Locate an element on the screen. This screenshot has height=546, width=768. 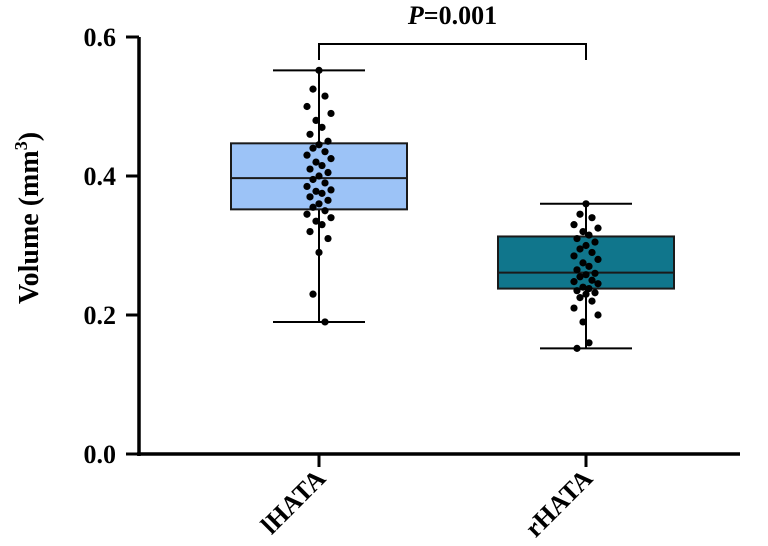
y-axis-label-superscript: 3 is located at coordinates (21, 145).